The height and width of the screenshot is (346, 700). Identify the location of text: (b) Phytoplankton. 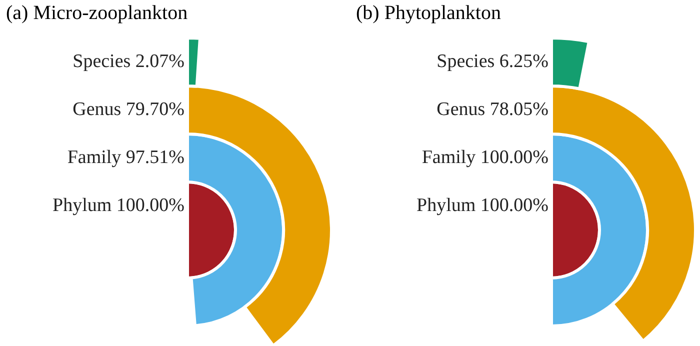
(428, 13).